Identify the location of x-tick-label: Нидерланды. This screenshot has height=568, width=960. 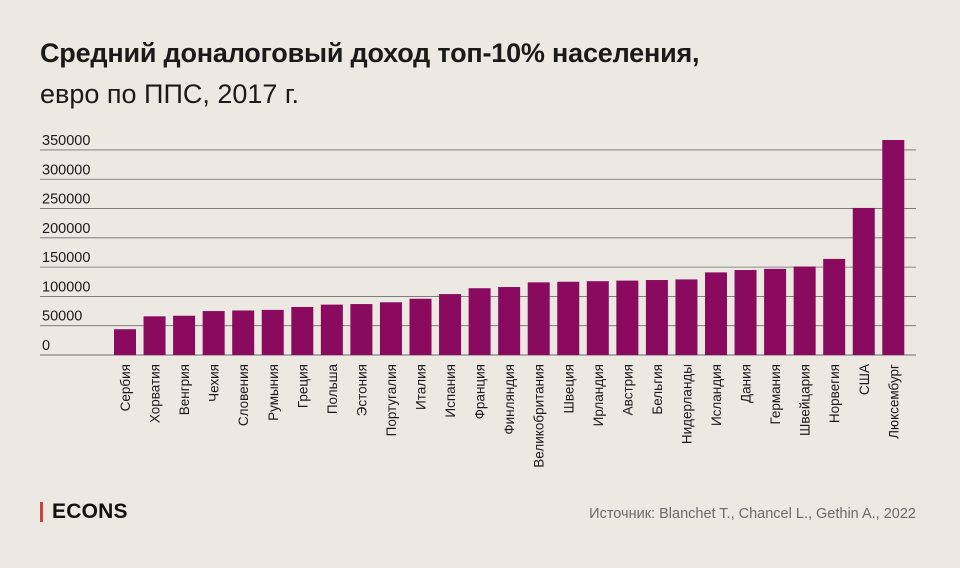
(686, 404).